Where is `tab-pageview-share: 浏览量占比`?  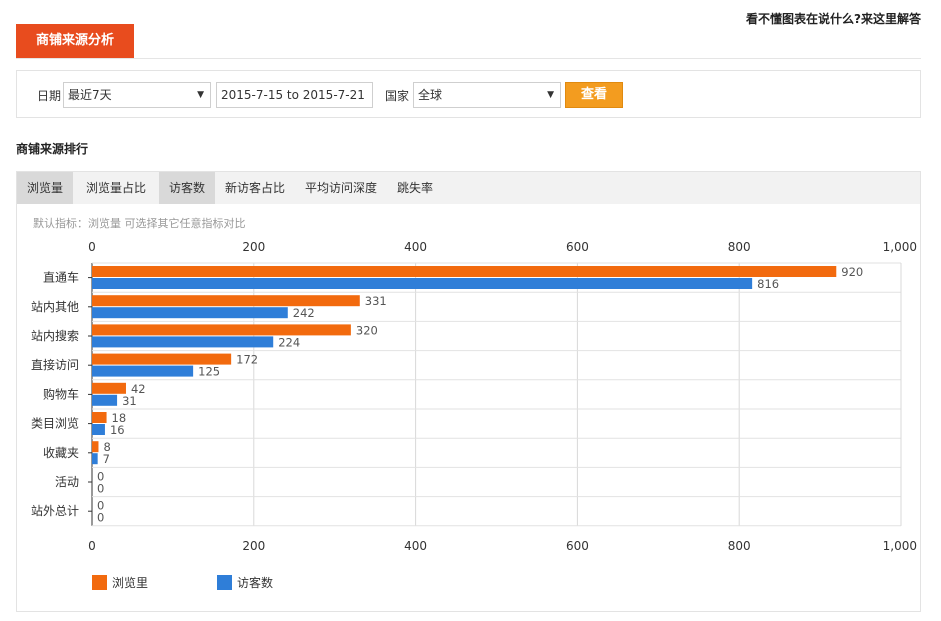 tab-pageview-share: 浏览量占比 is located at coordinates (115, 188).